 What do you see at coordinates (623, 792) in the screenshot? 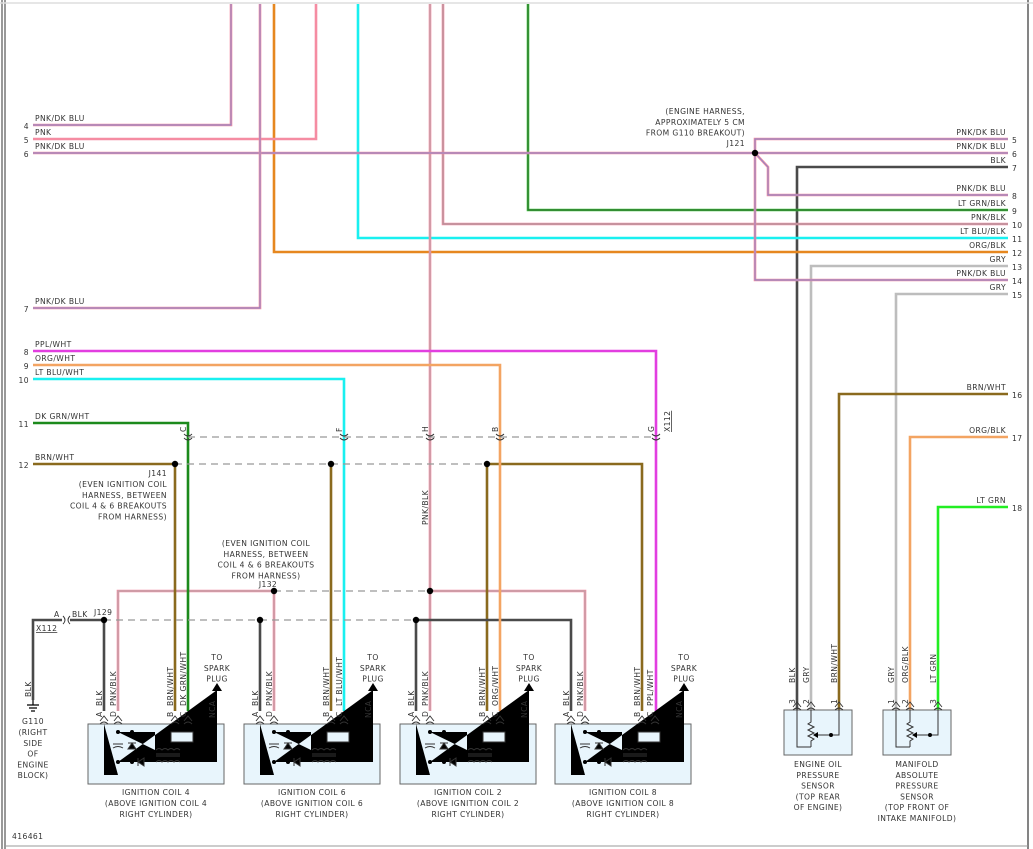
I see `coil-title: IGNITION COIL 8` at bounding box center [623, 792].